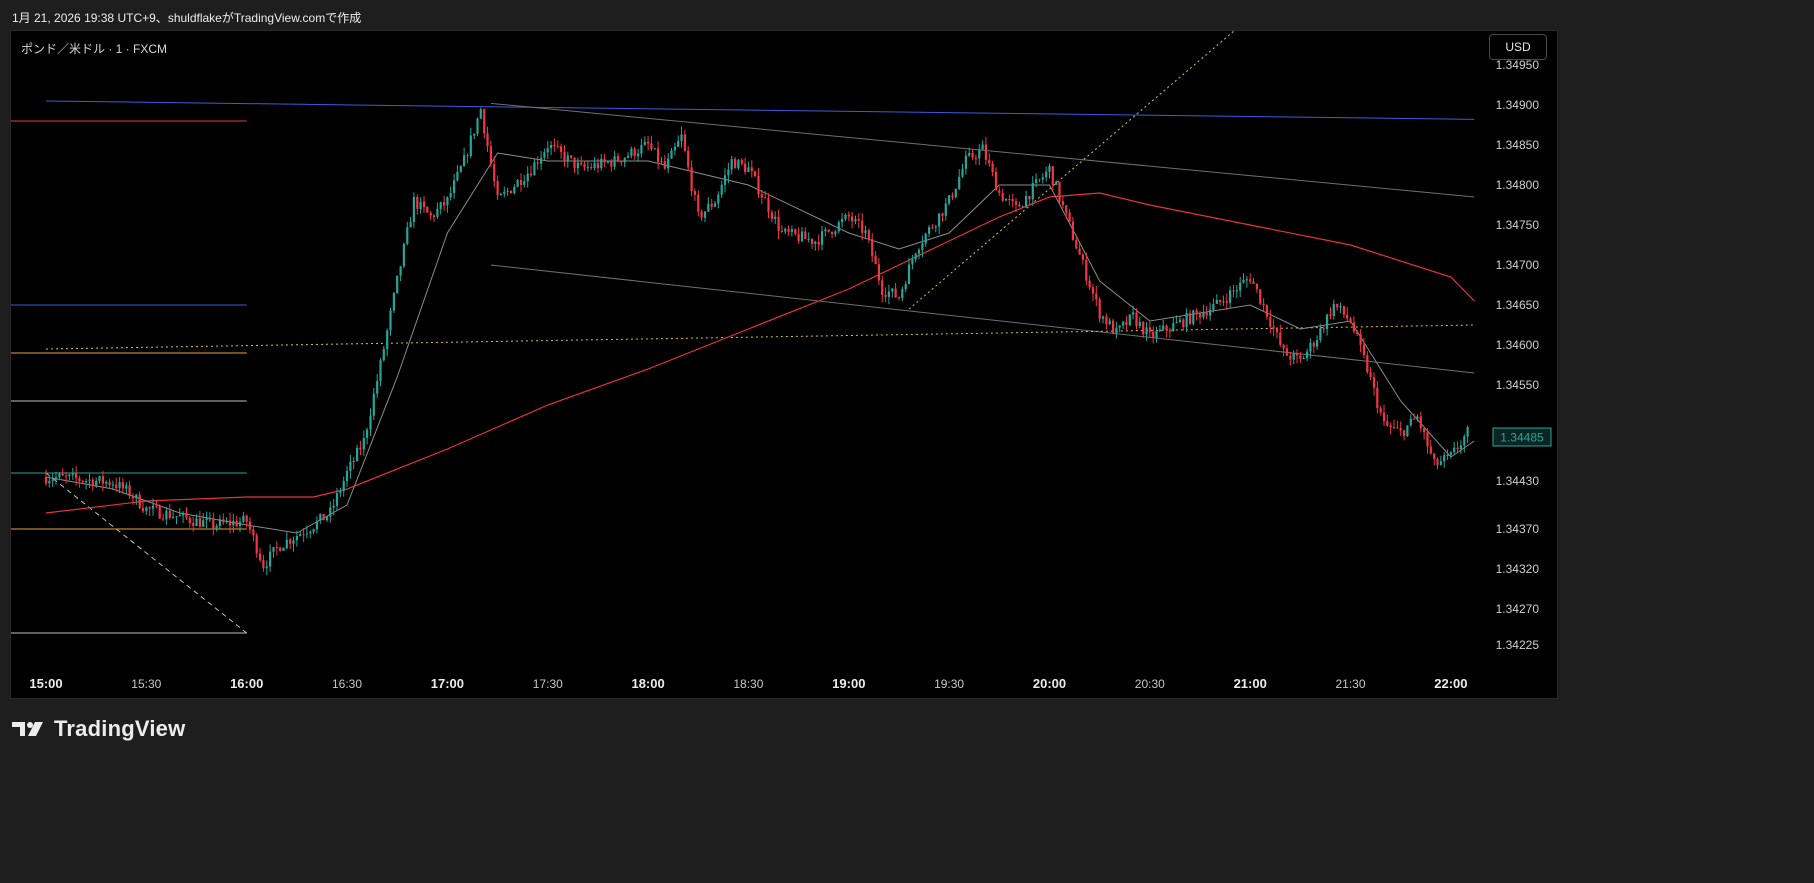 This screenshot has height=883, width=1814. What do you see at coordinates (1150, 684) in the screenshot?
I see `x-tick-label: 20:30` at bounding box center [1150, 684].